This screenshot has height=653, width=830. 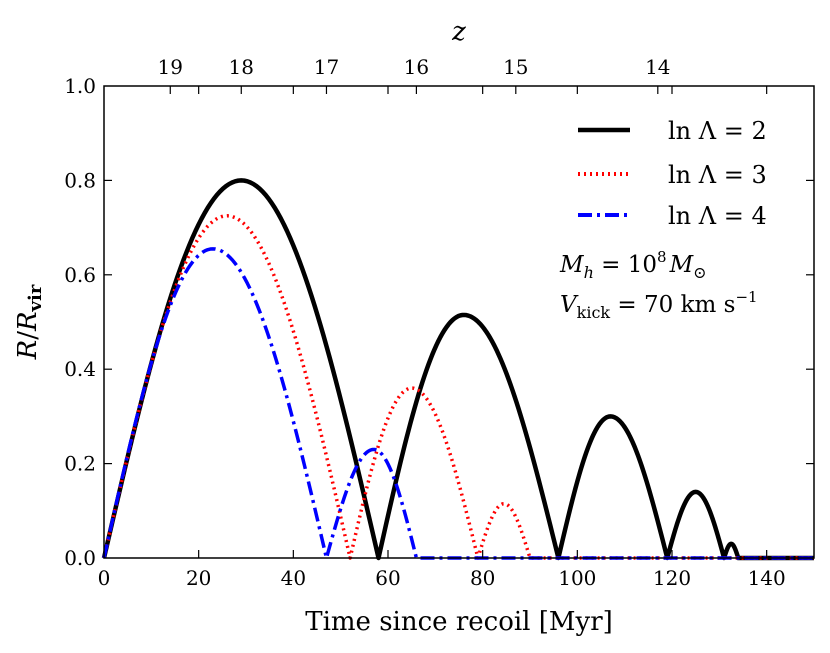 I want to click on legend: ln Λ = 2 ln Λ = 3 ln Λ = 4, so click(x=672, y=173).